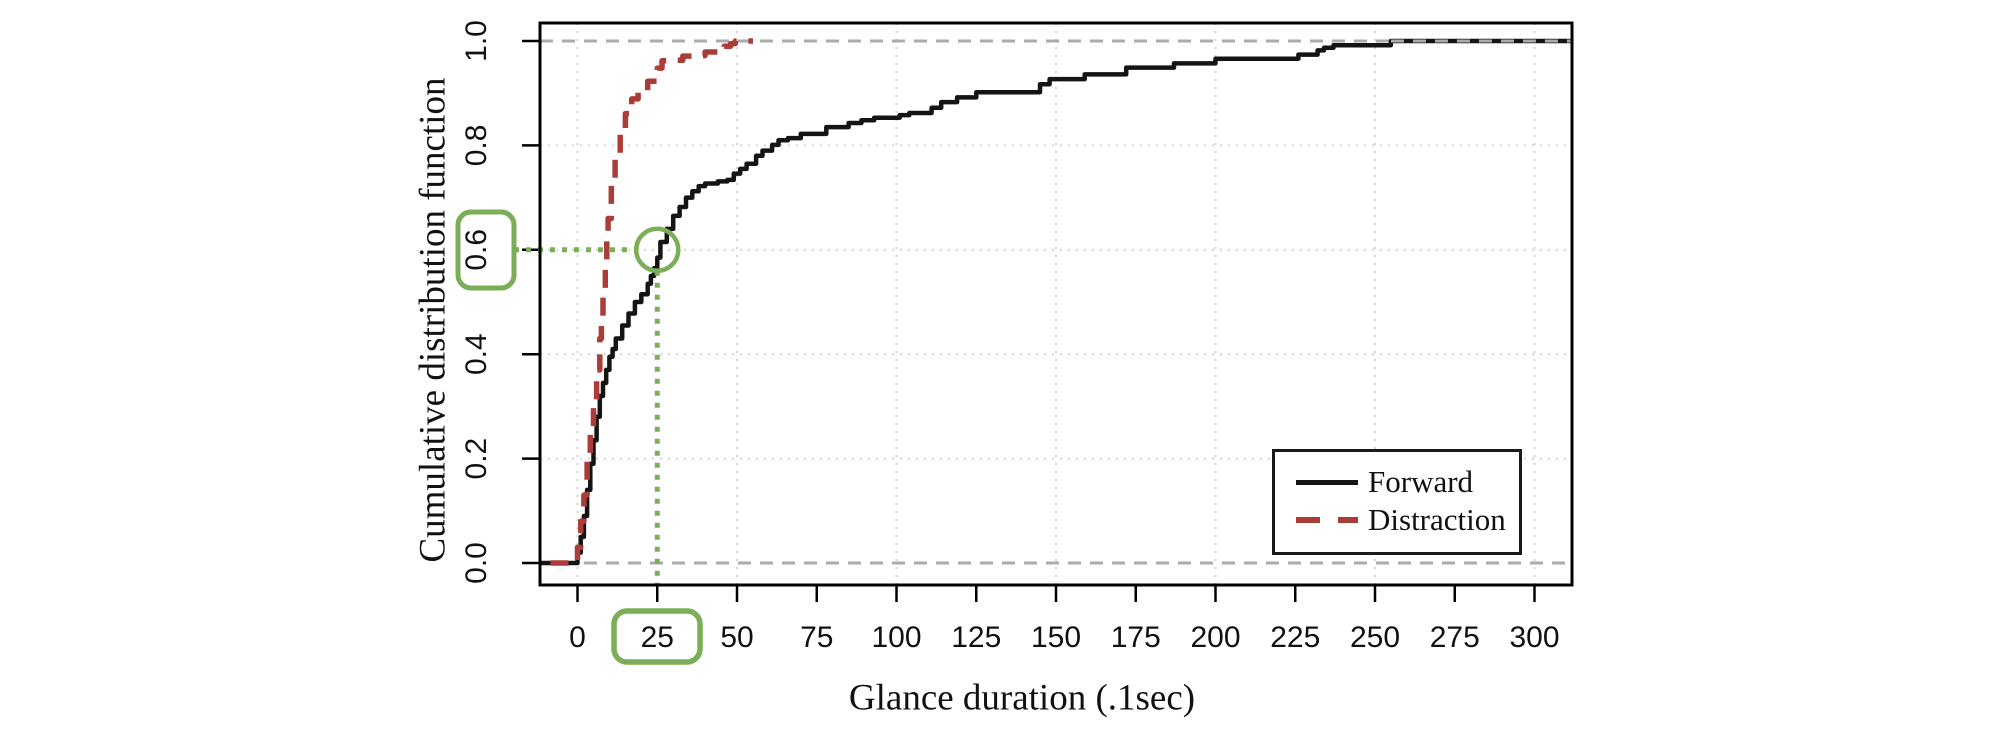 This screenshot has width=2008, height=741. I want to click on y-tick-label: 1.0, so click(476, 41).